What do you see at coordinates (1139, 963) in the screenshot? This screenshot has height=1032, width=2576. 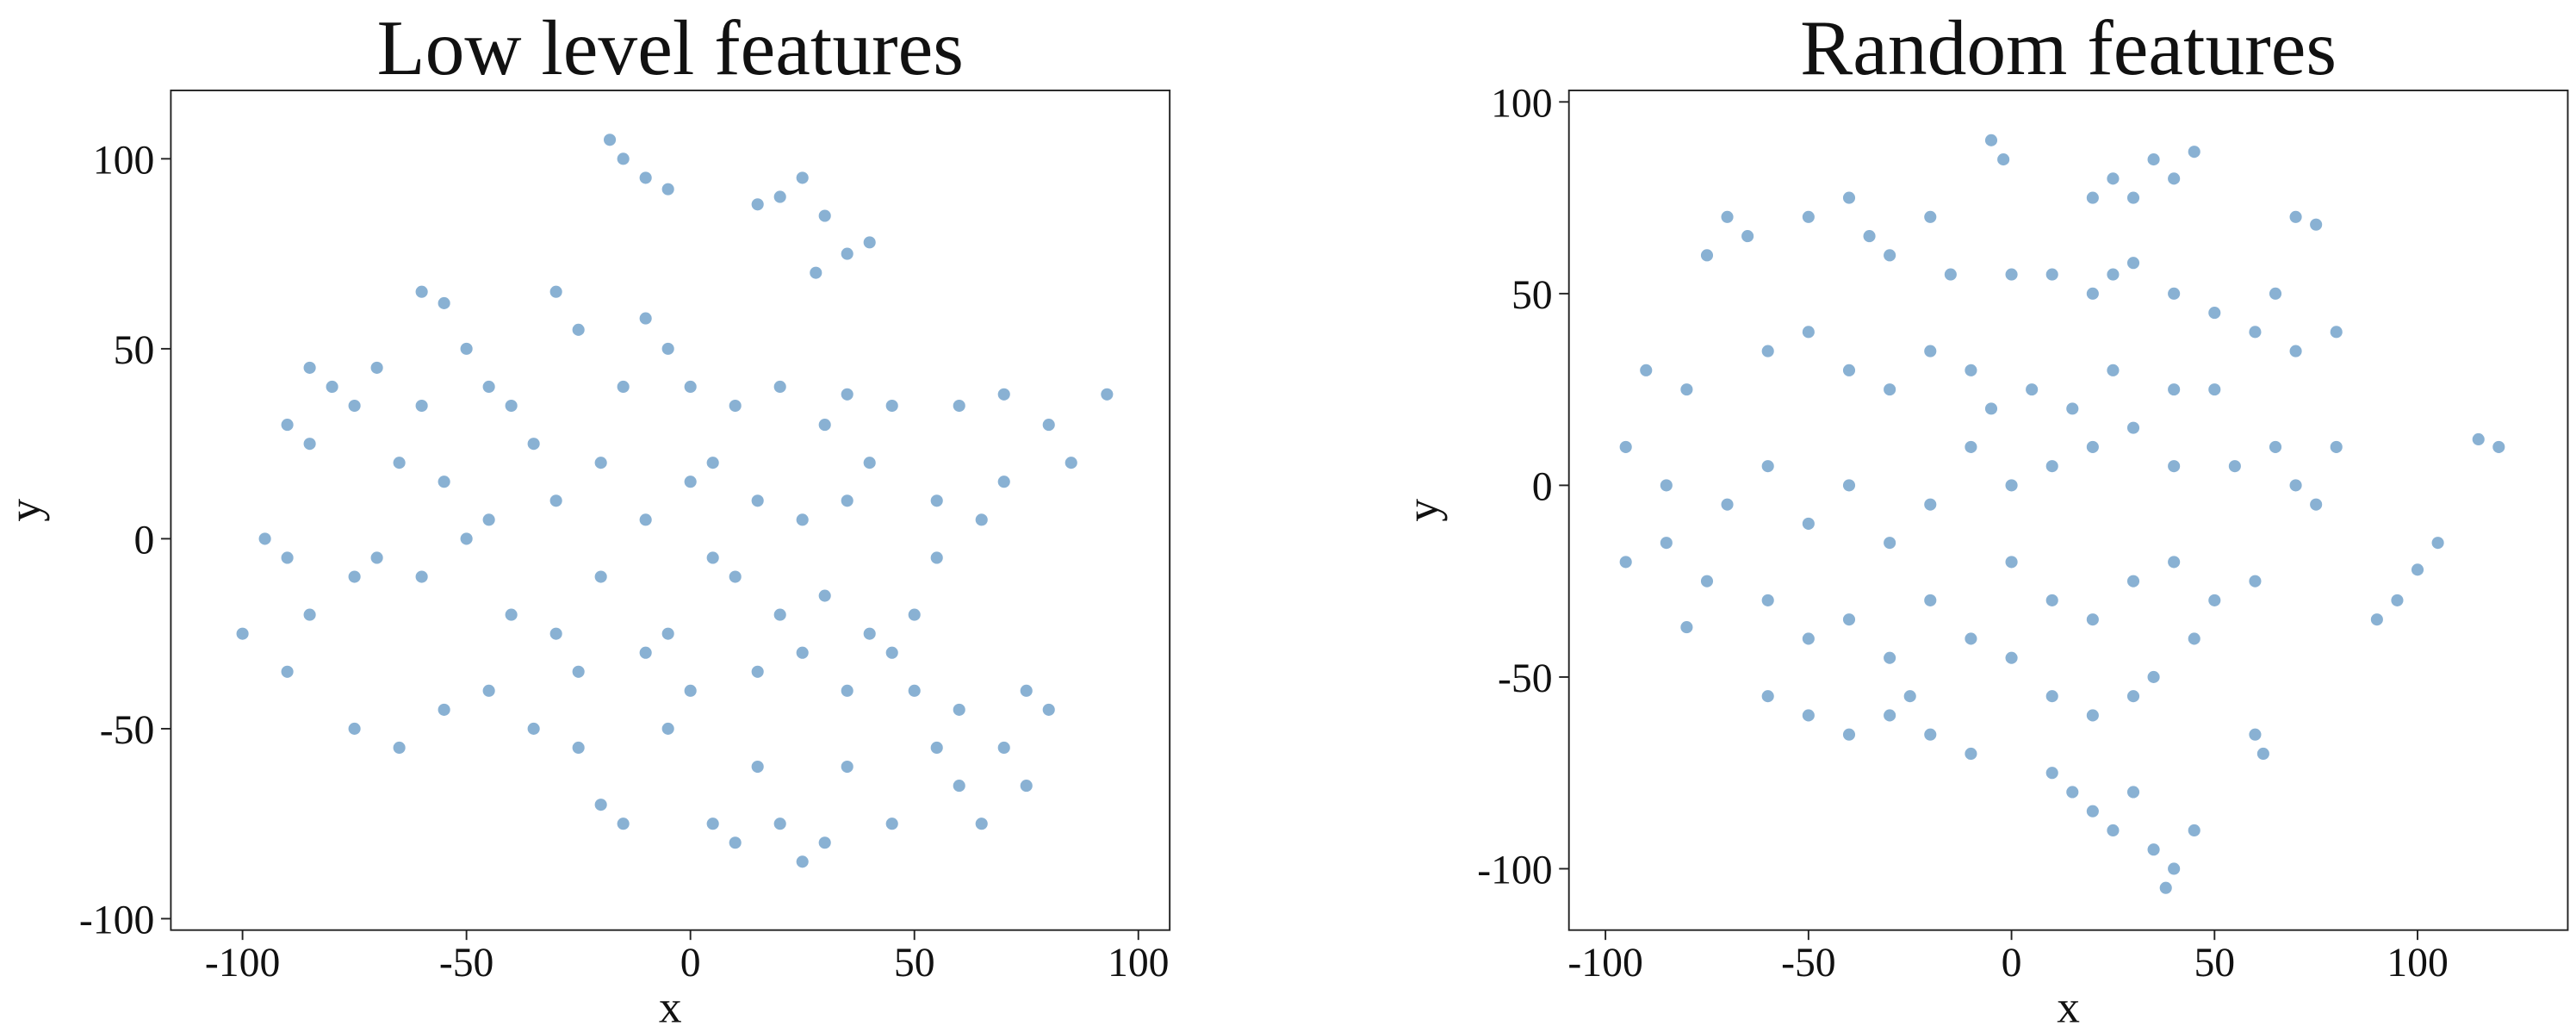 I see `x-tick-label: 100` at bounding box center [1139, 963].